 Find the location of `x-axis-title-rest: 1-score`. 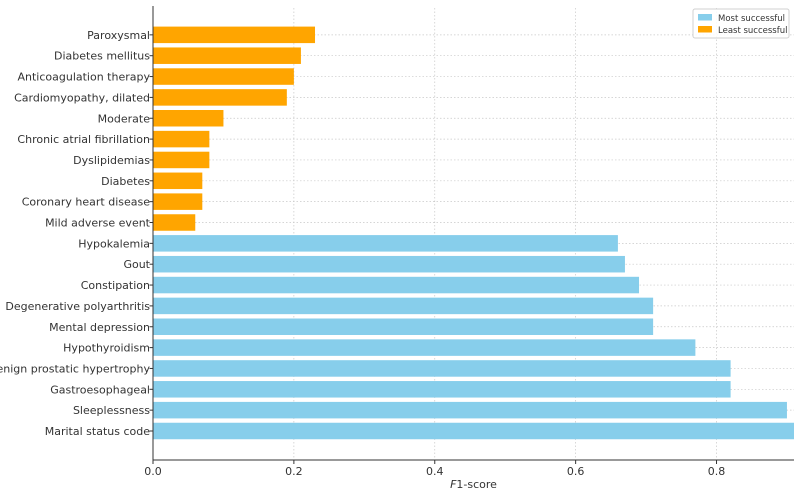

x-axis-title-rest: 1-score is located at coordinates (476, 484).